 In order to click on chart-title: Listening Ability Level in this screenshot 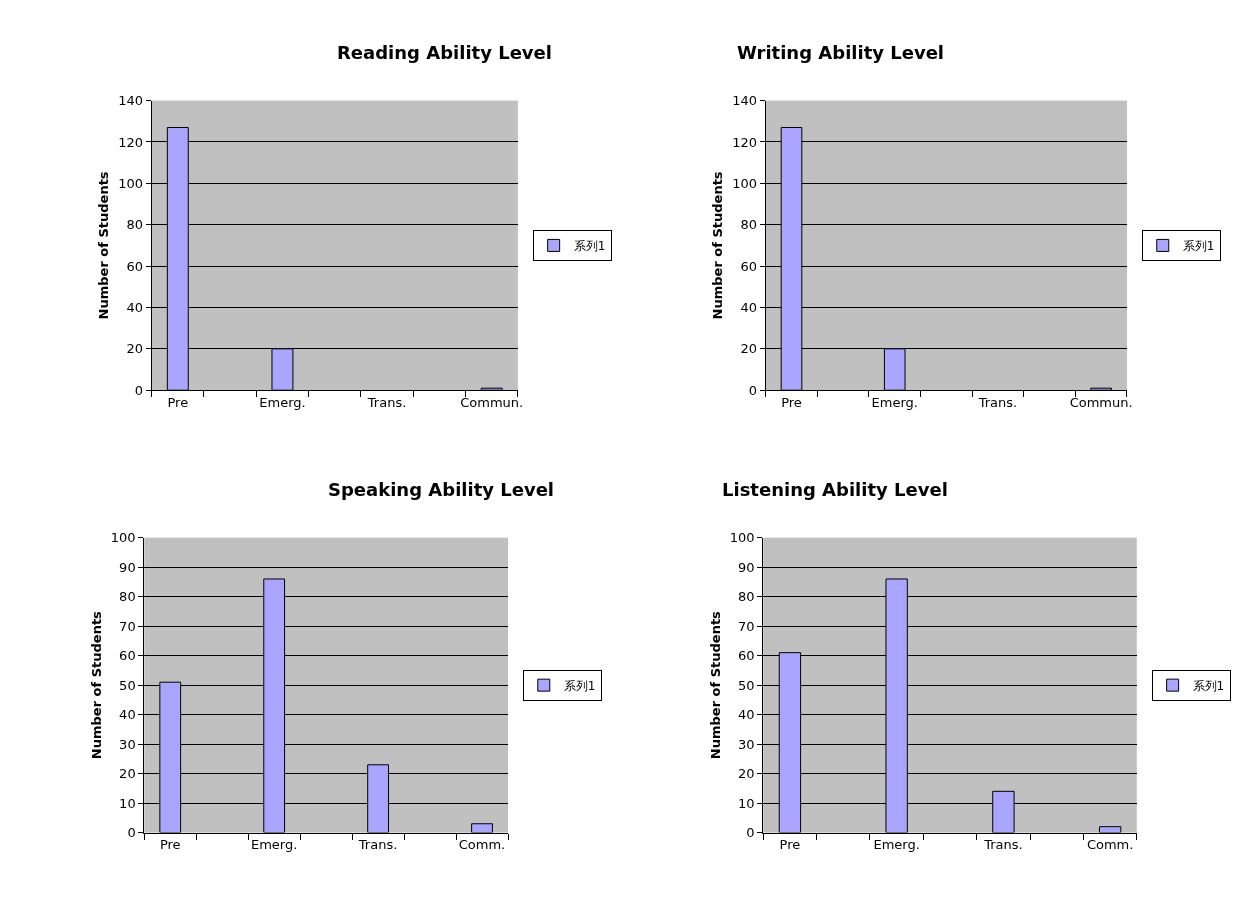, I will do `click(835, 489)`.